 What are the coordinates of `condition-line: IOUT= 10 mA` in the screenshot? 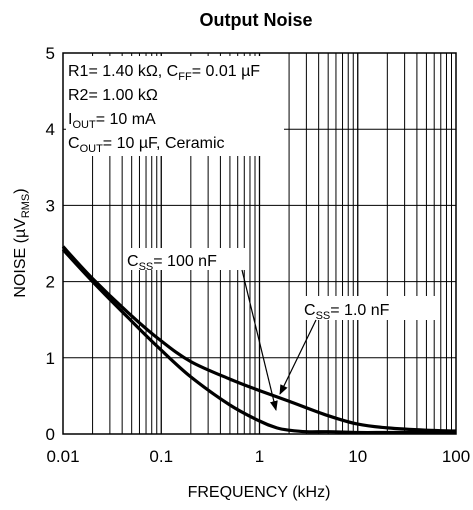 It's located at (112, 121).